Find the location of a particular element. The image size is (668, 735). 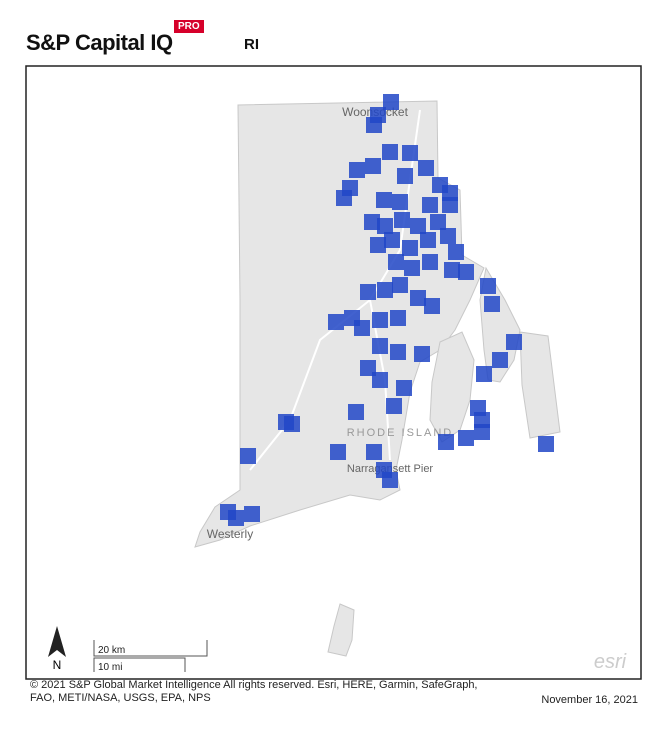

pro-badge: PRO is located at coordinates (189, 26).